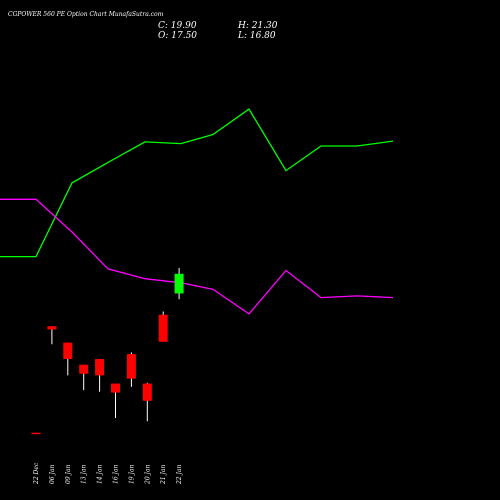 This screenshot has width=500, height=500. I want to click on x-tick-label: 14 Jan, so click(100, 474).